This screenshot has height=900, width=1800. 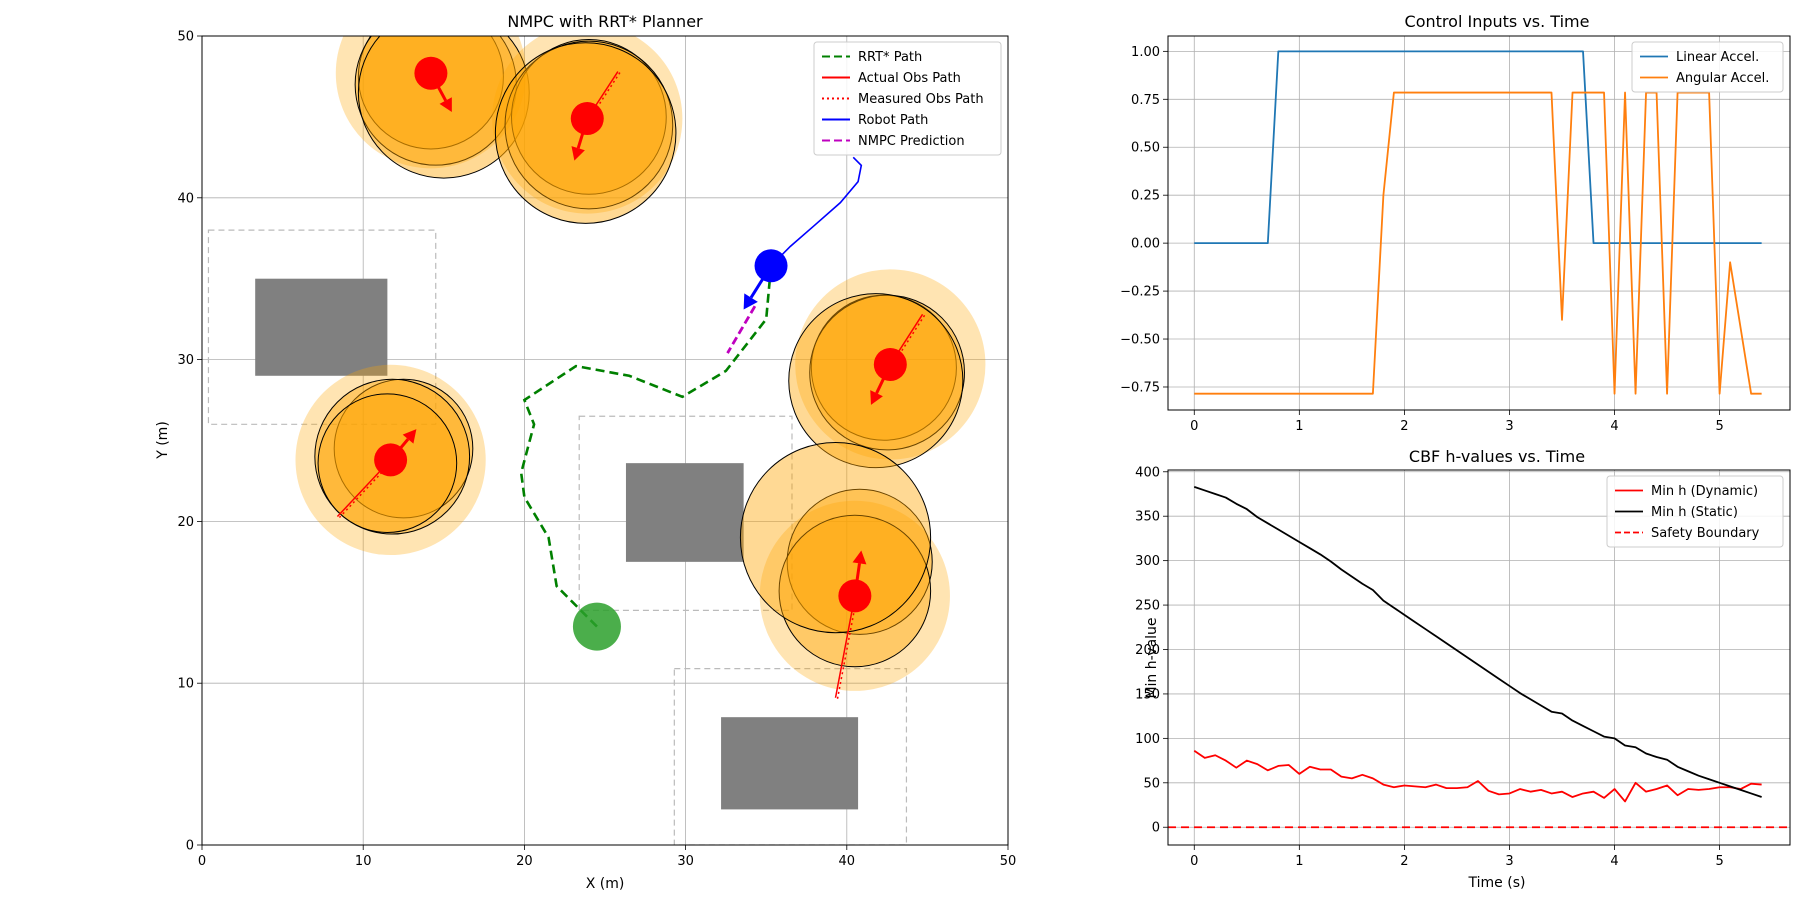 What do you see at coordinates (185, 360) in the screenshot?
I see `nmpc-y-tick-label: 30` at bounding box center [185, 360].